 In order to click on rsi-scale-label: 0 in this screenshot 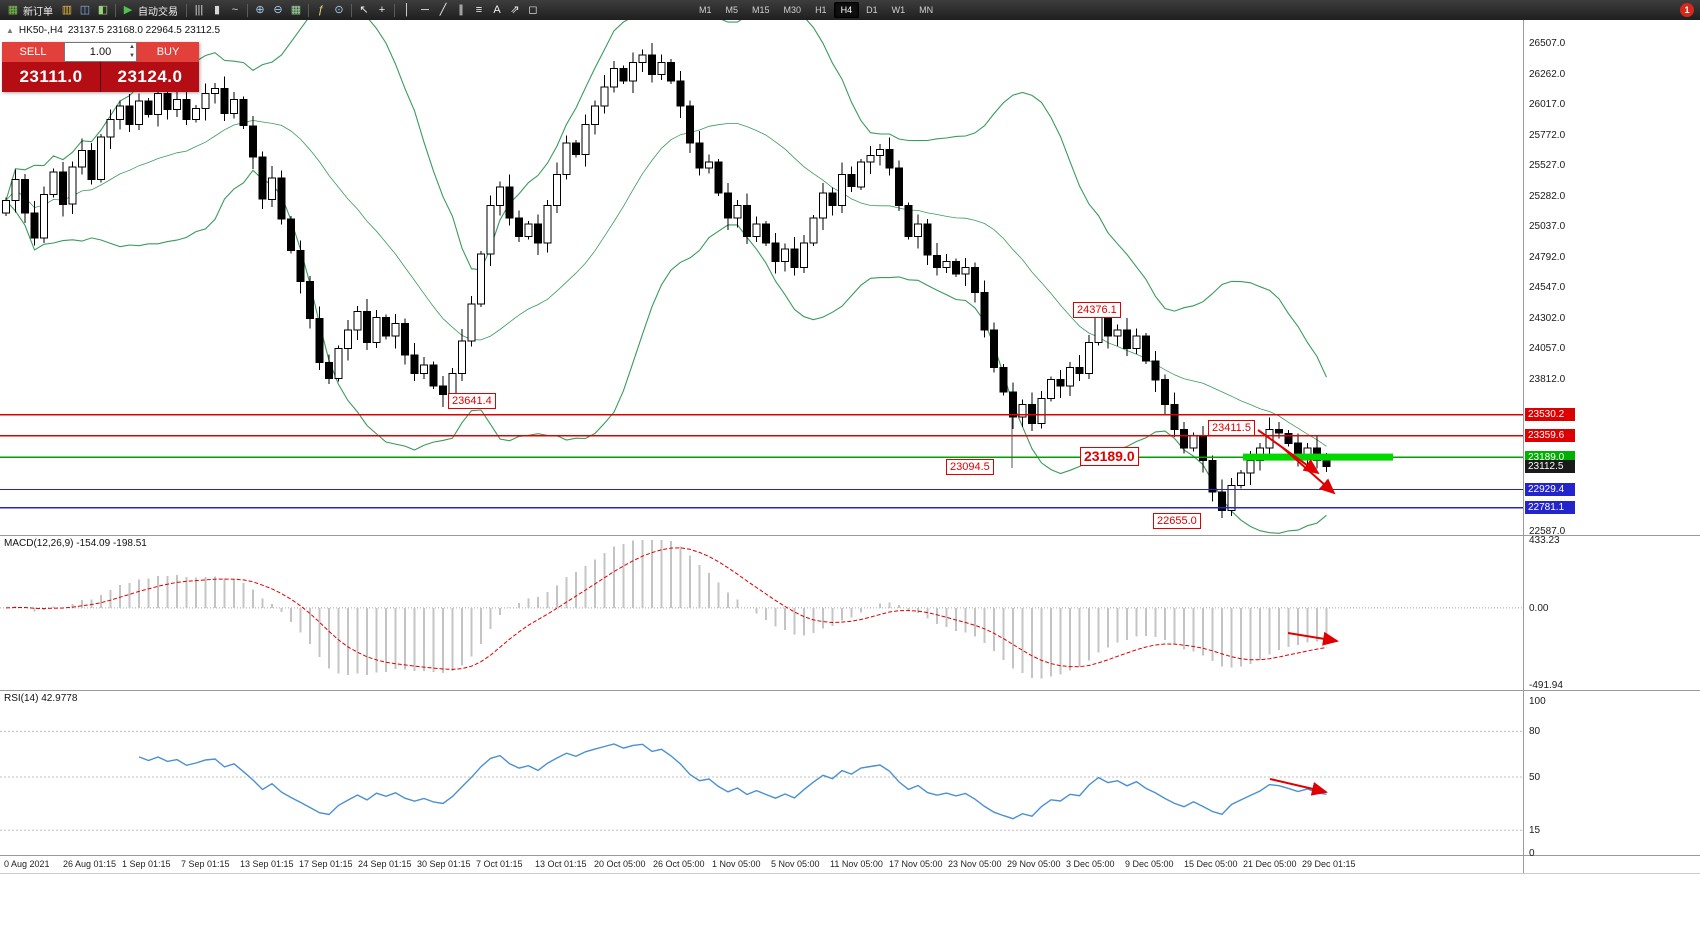, I will do `click(1532, 853)`.